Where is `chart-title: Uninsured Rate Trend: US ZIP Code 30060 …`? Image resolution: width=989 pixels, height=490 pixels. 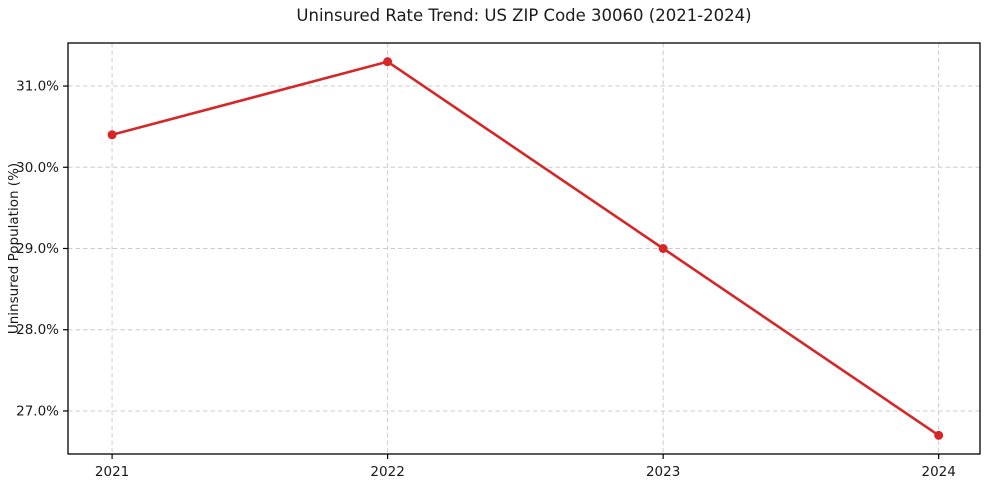 chart-title: Uninsured Rate Trend: US ZIP Code 30060 … is located at coordinates (523, 15).